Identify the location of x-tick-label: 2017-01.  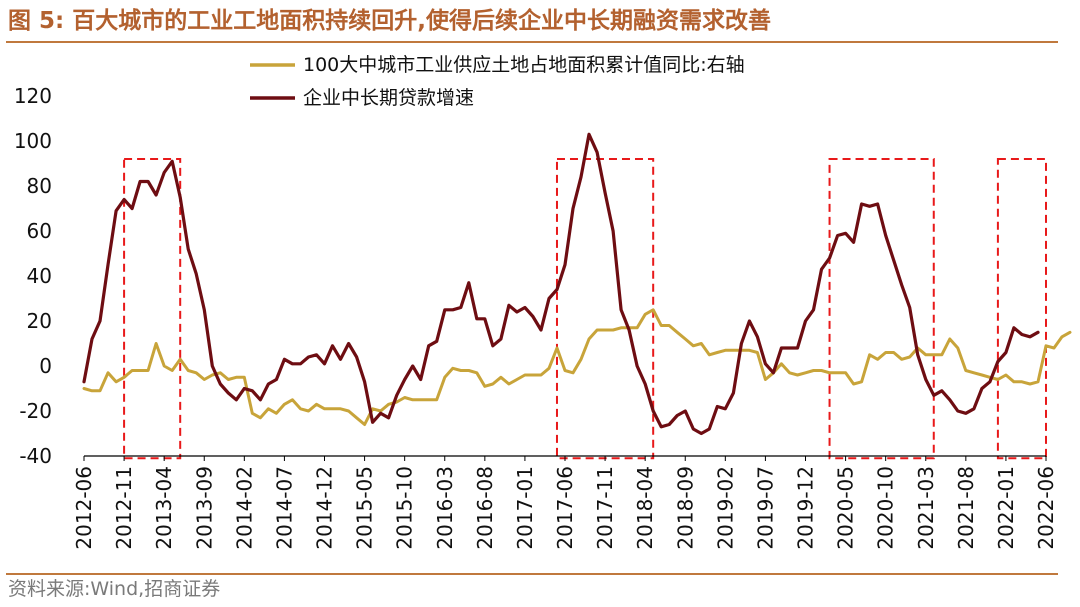
(525, 508).